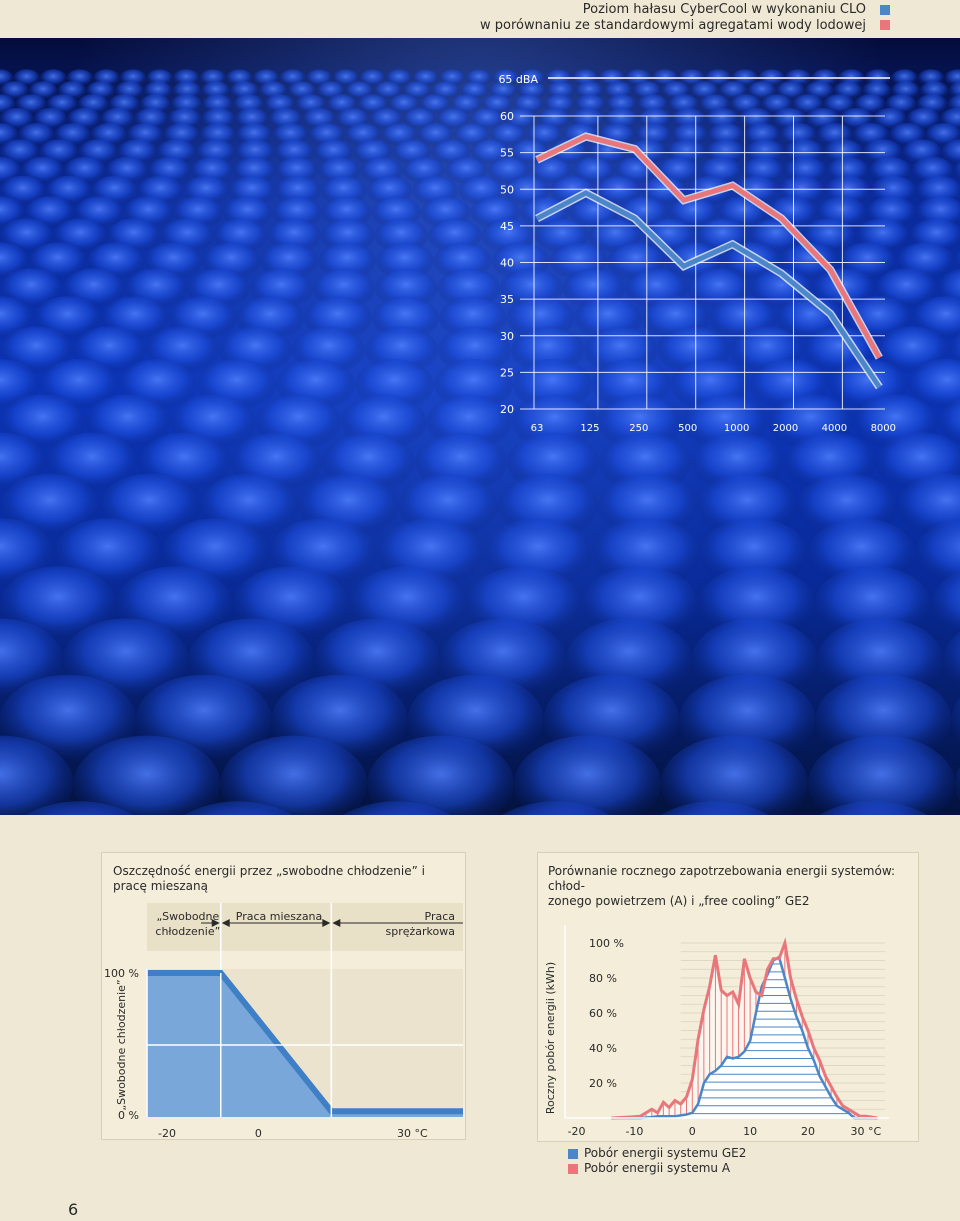  I want to click on y-tick-label: 20, so click(507, 409).